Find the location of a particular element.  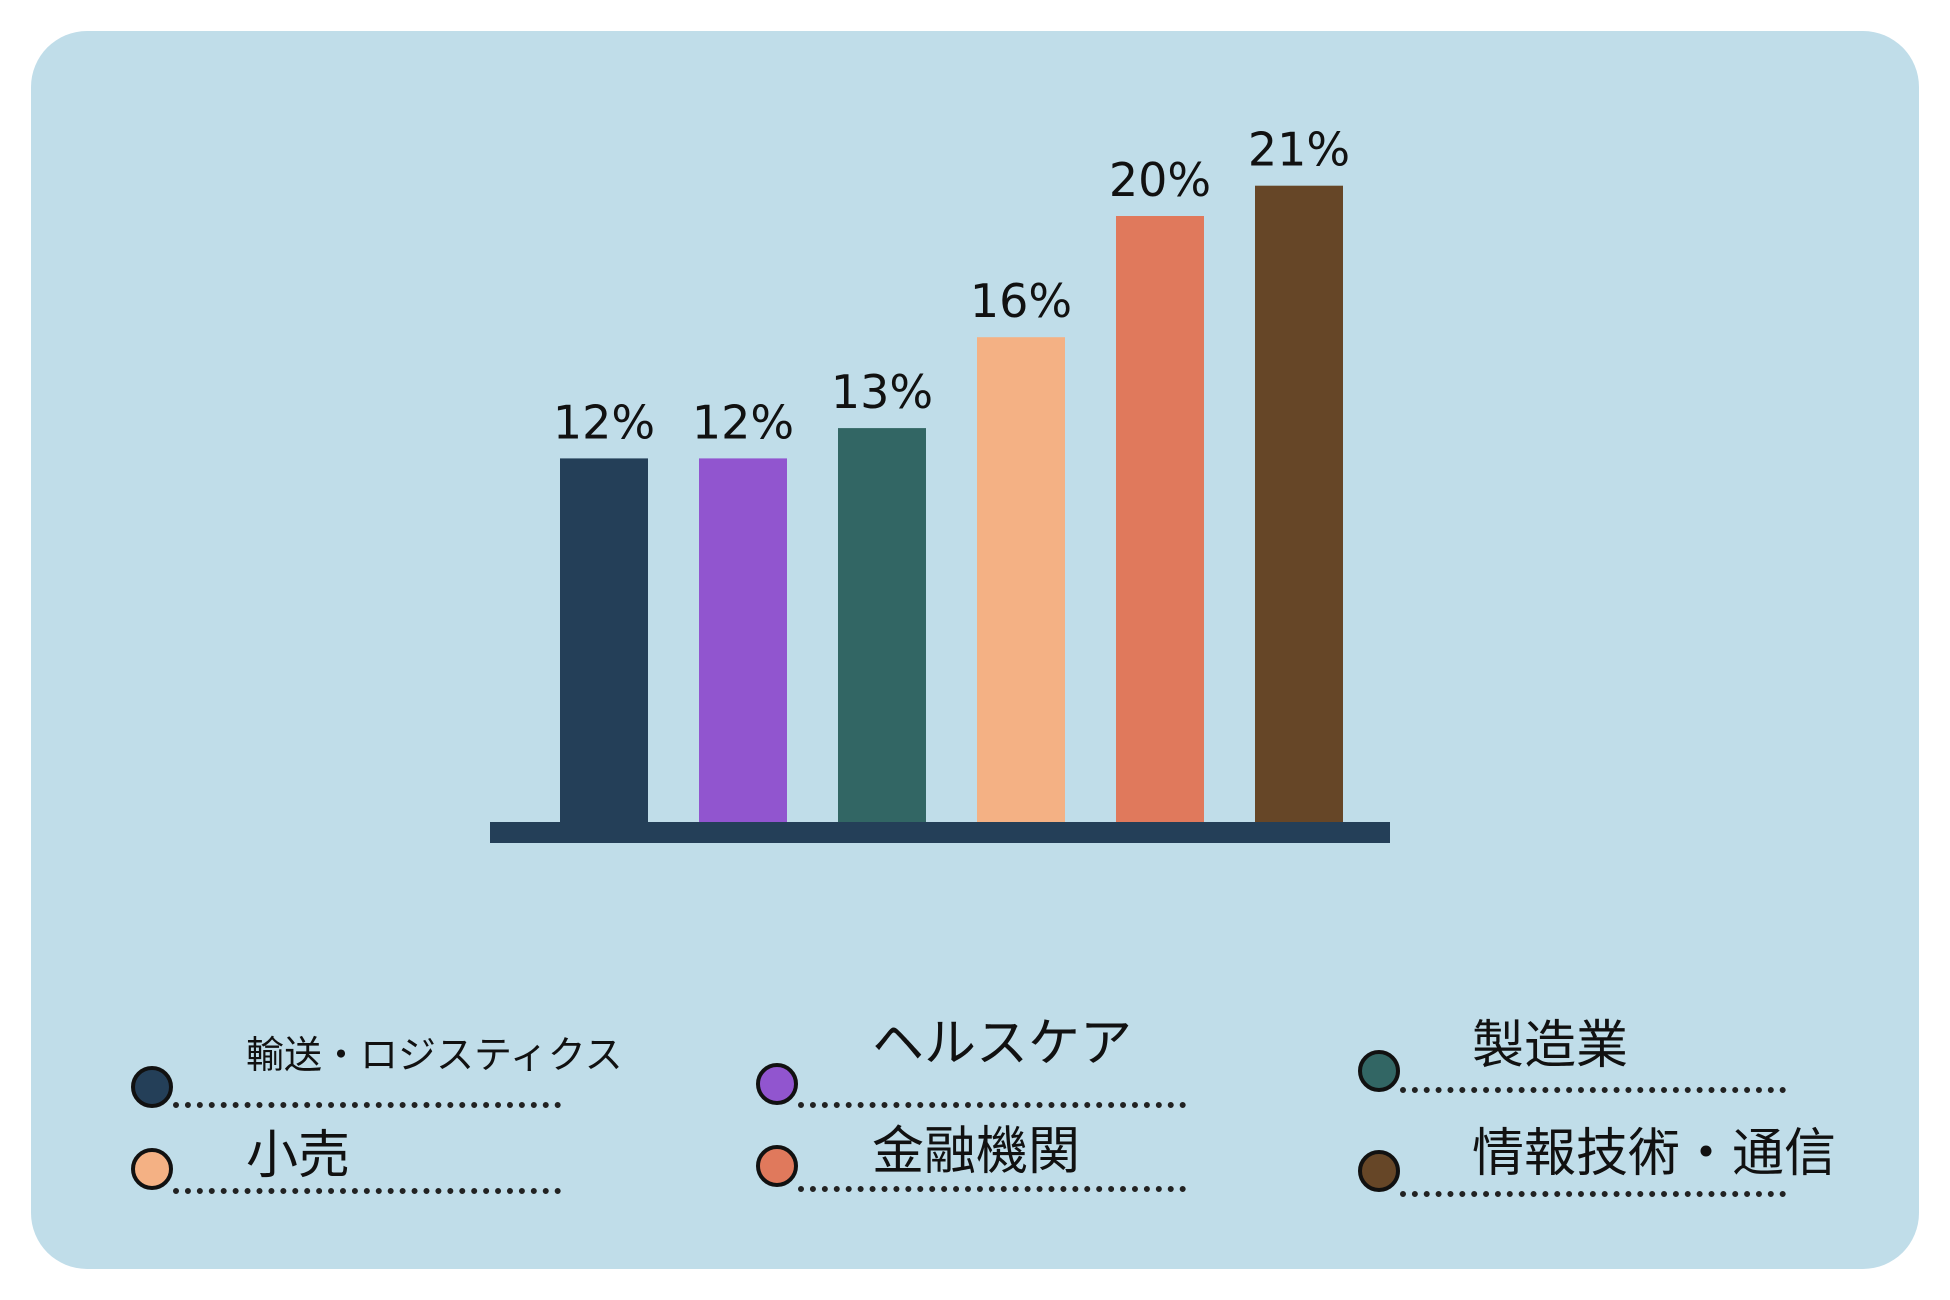

x-axis-baseline is located at coordinates (940, 832).